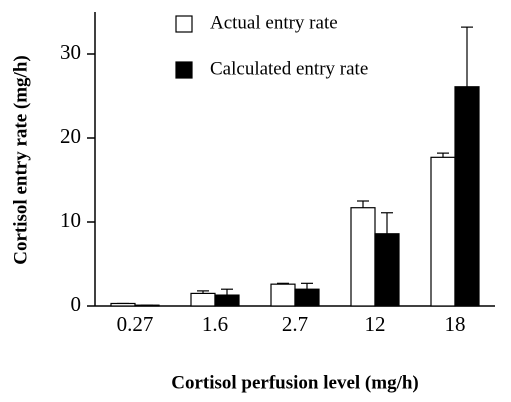  I want to click on y-tick-label: 10, so click(70, 220).